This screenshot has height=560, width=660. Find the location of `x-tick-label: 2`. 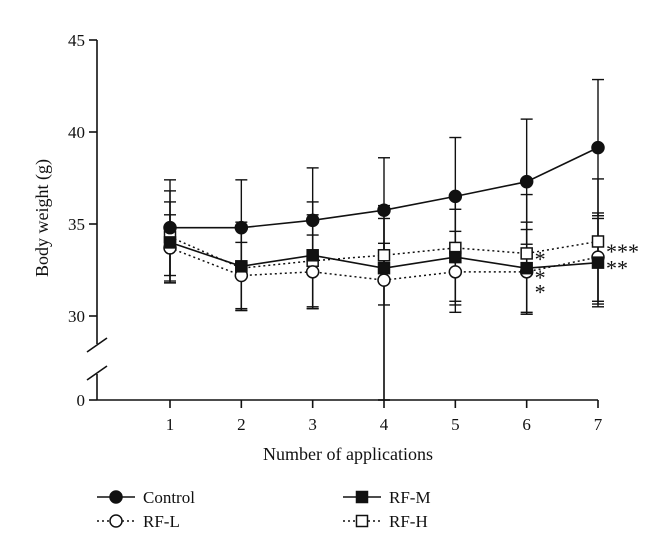

x-tick-label: 2 is located at coordinates (241, 424).